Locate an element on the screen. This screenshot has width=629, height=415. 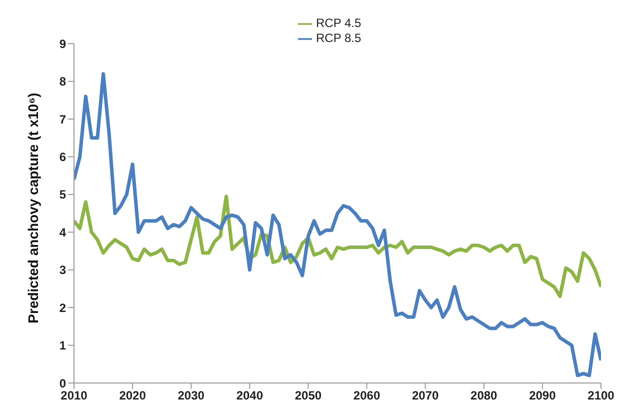
x-tick-label: 2060 is located at coordinates (366, 395).